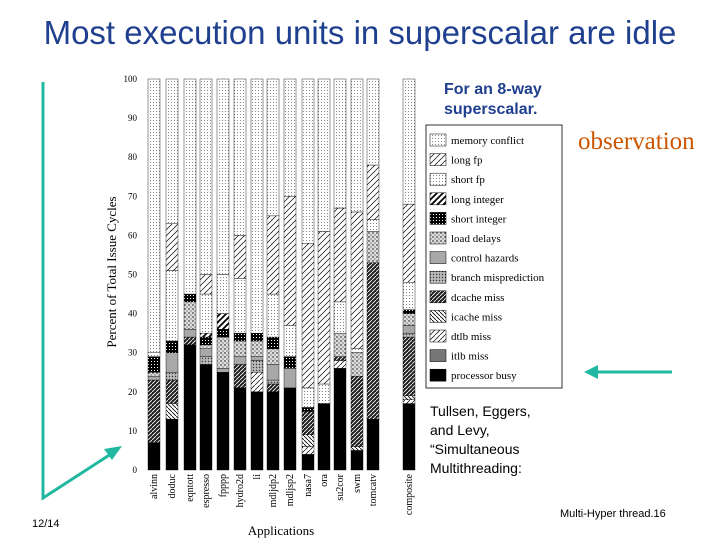 This screenshot has height=540, width=720. Describe the element at coordinates (206, 341) in the screenshot. I see `bar-segment-espresso-short-integer` at that location.